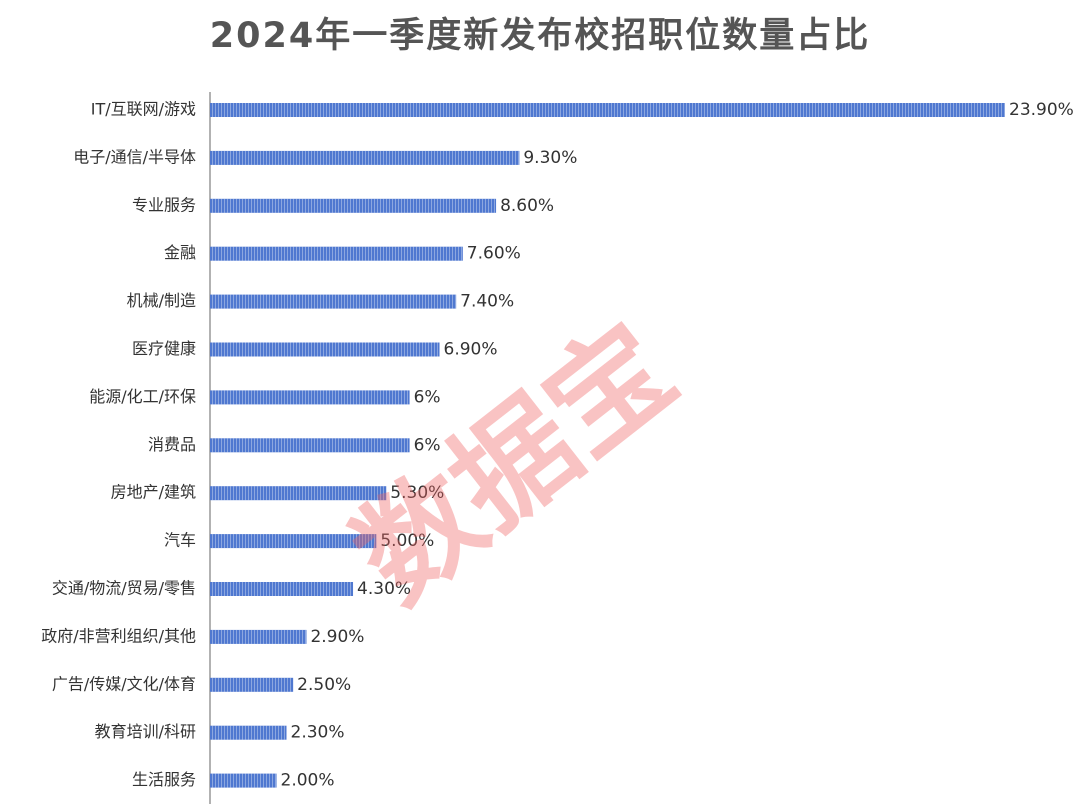 This screenshot has height=804, width=1080. What do you see at coordinates (172, 444) in the screenshot?
I see `category-label: 消费品` at bounding box center [172, 444].